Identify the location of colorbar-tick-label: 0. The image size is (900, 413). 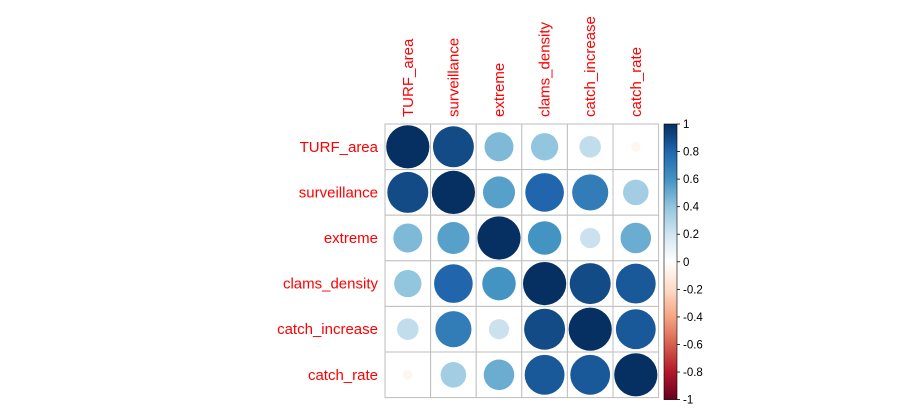
(686, 263).